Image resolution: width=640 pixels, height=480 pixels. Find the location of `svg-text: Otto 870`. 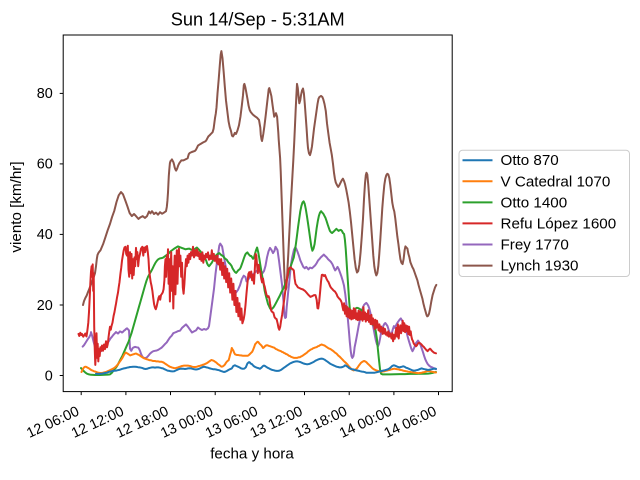

svg-text: Otto 870 is located at coordinates (530, 160).